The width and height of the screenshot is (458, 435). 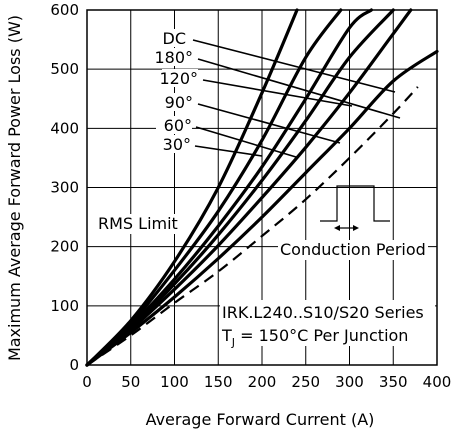 I want to click on legend-label: 180°, so click(x=173, y=57).